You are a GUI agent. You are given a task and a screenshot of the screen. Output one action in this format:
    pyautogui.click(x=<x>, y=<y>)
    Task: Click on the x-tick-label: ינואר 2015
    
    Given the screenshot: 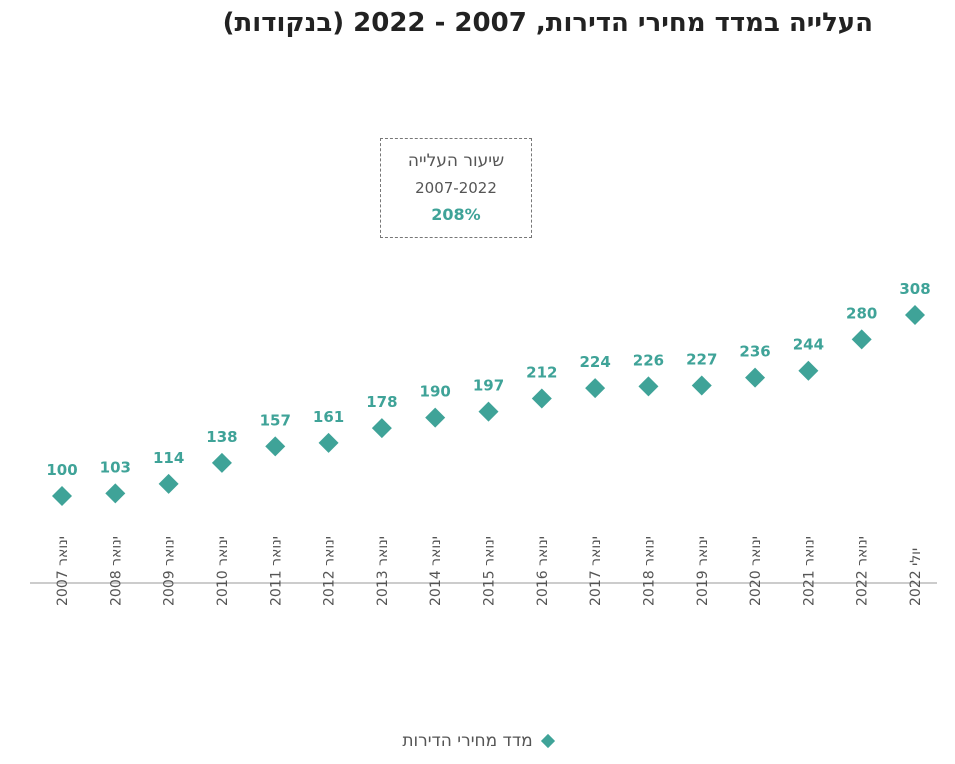 What is the action you would take?
    pyautogui.click(x=490, y=571)
    